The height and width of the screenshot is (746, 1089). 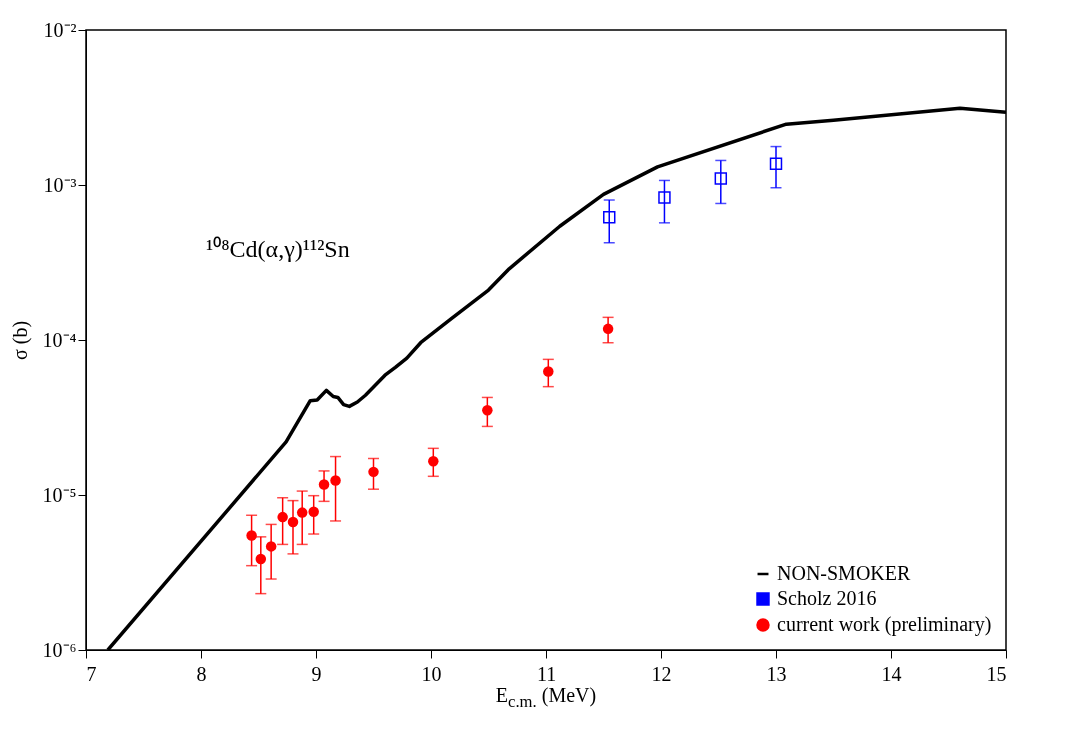 I want to click on x-tick-label: 10, so click(x=431, y=673).